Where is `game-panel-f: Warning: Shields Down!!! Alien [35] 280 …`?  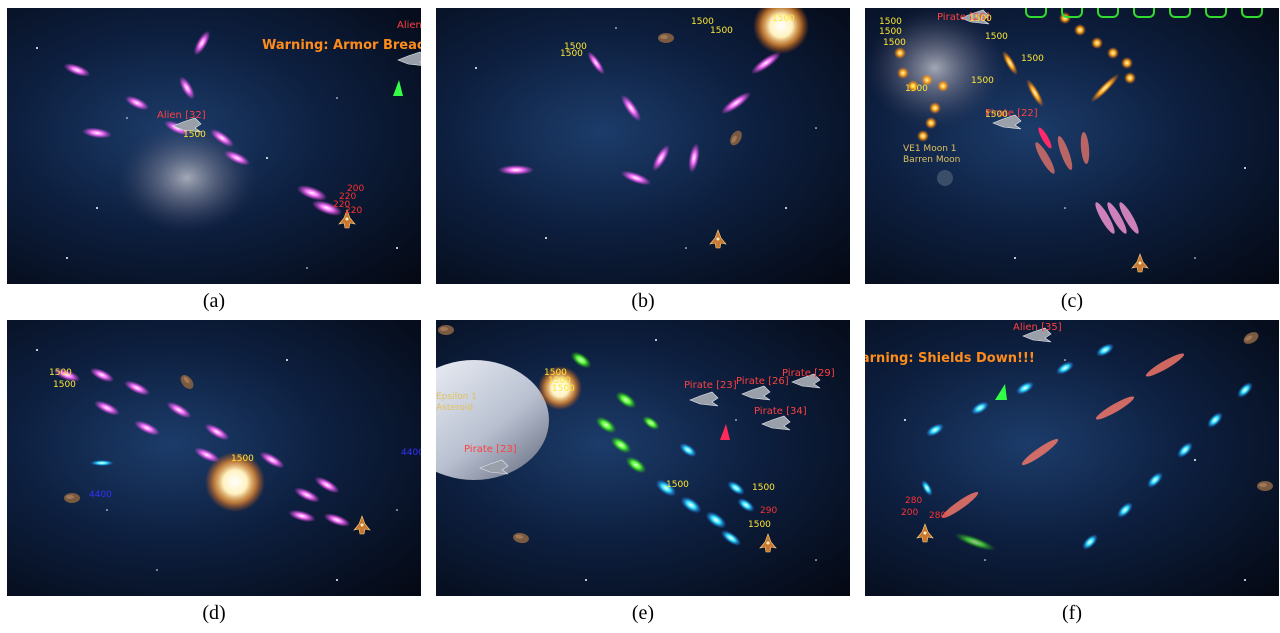
game-panel-f: Warning: Shields Down!!! Alien [35] 280 … is located at coordinates (1072, 458).